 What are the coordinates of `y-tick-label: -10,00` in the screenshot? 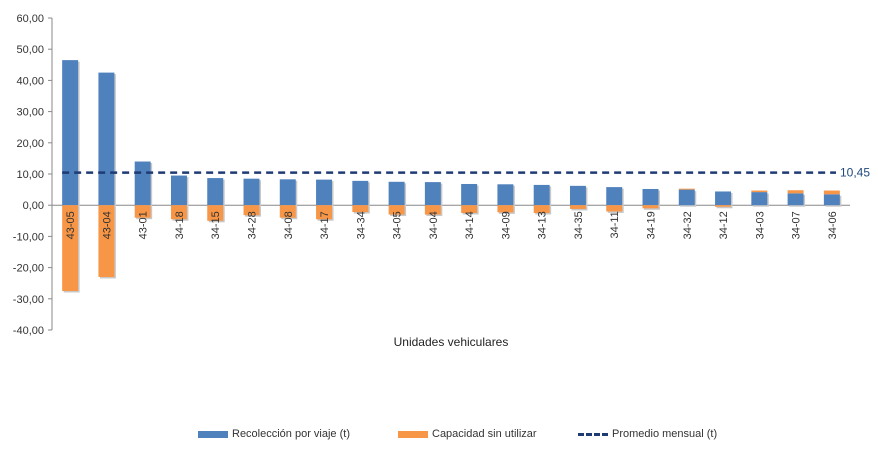 It's located at (28, 237).